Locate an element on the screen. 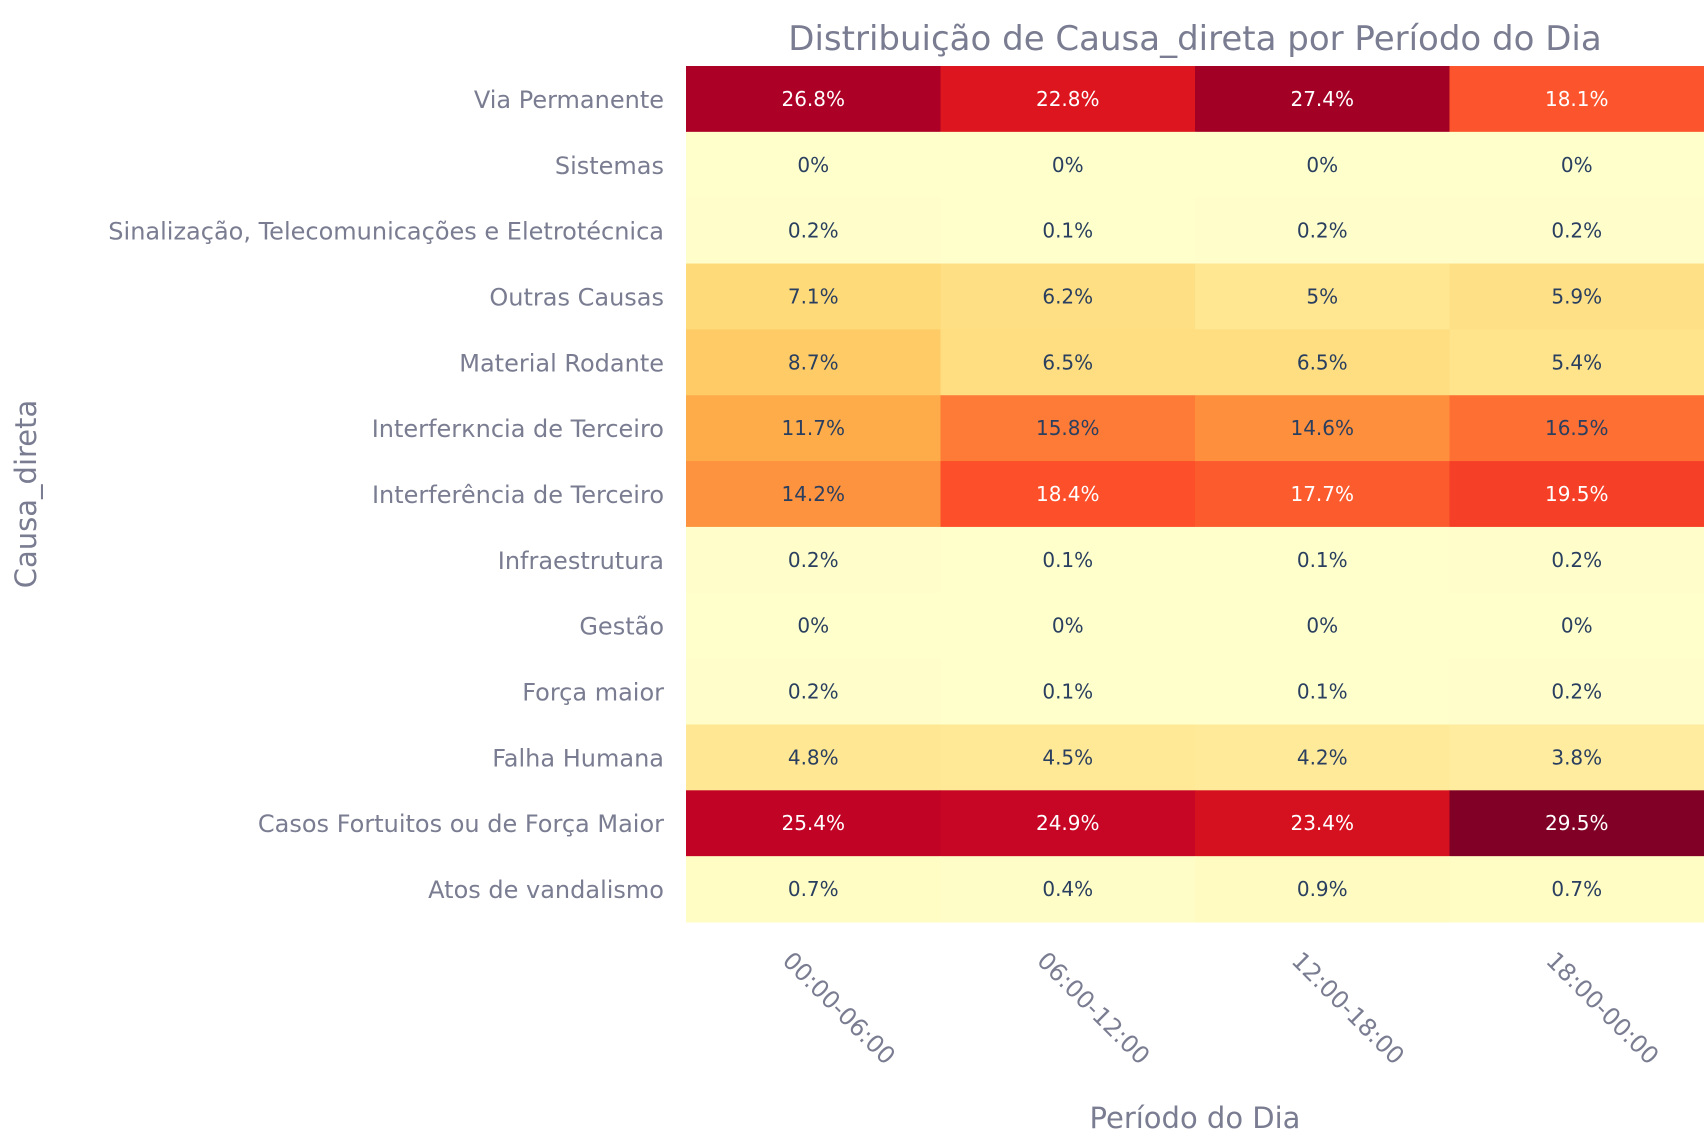 The image size is (1704, 1142). cell-value-label: 5.4% is located at coordinates (1576, 362).